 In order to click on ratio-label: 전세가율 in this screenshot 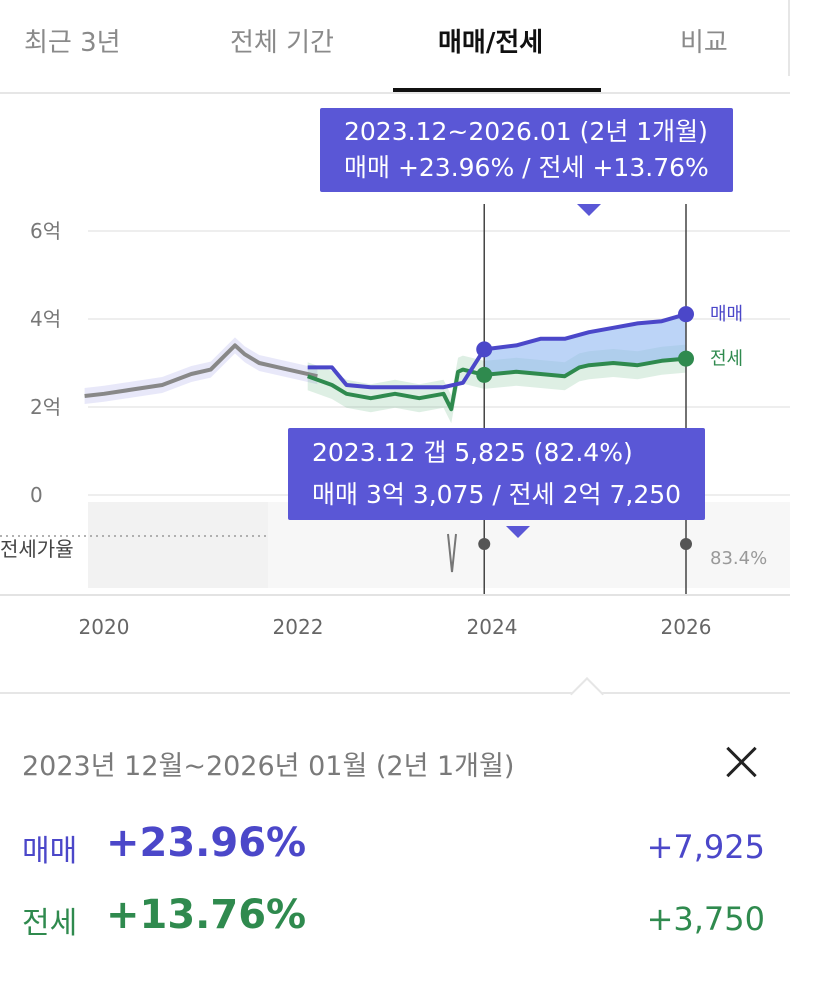, I will do `click(37, 549)`.